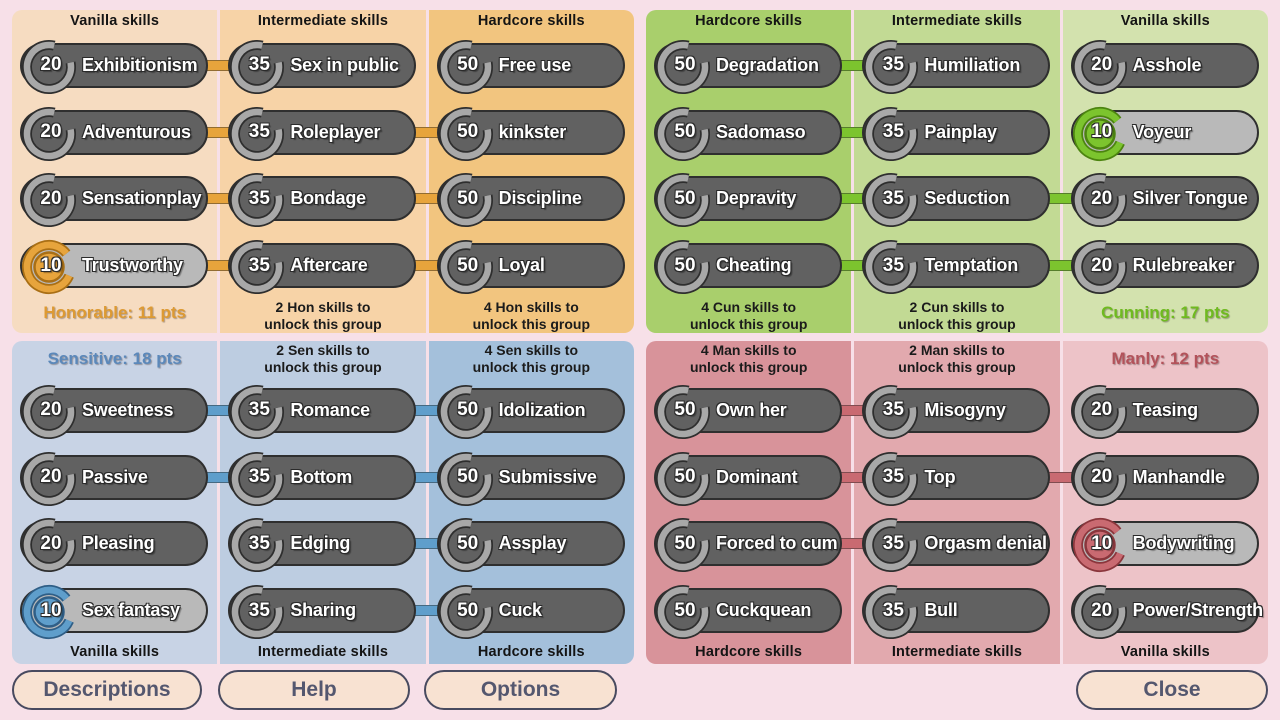  I want to click on skill-slot: 50 Discipline, so click(531, 199).